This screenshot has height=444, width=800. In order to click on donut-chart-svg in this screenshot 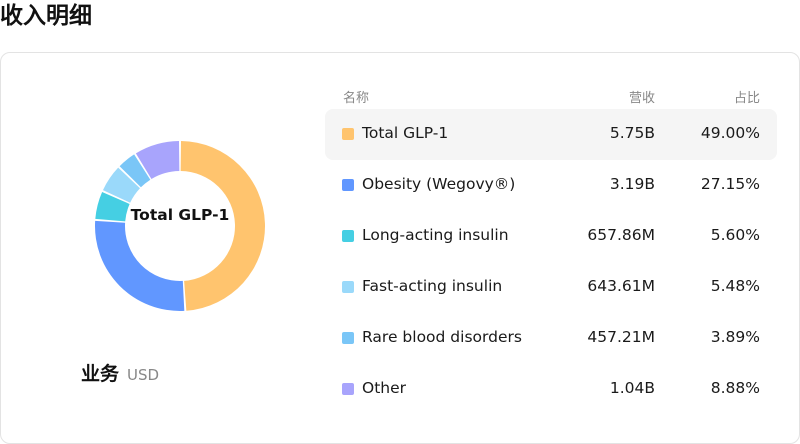, I will do `click(180, 226)`.